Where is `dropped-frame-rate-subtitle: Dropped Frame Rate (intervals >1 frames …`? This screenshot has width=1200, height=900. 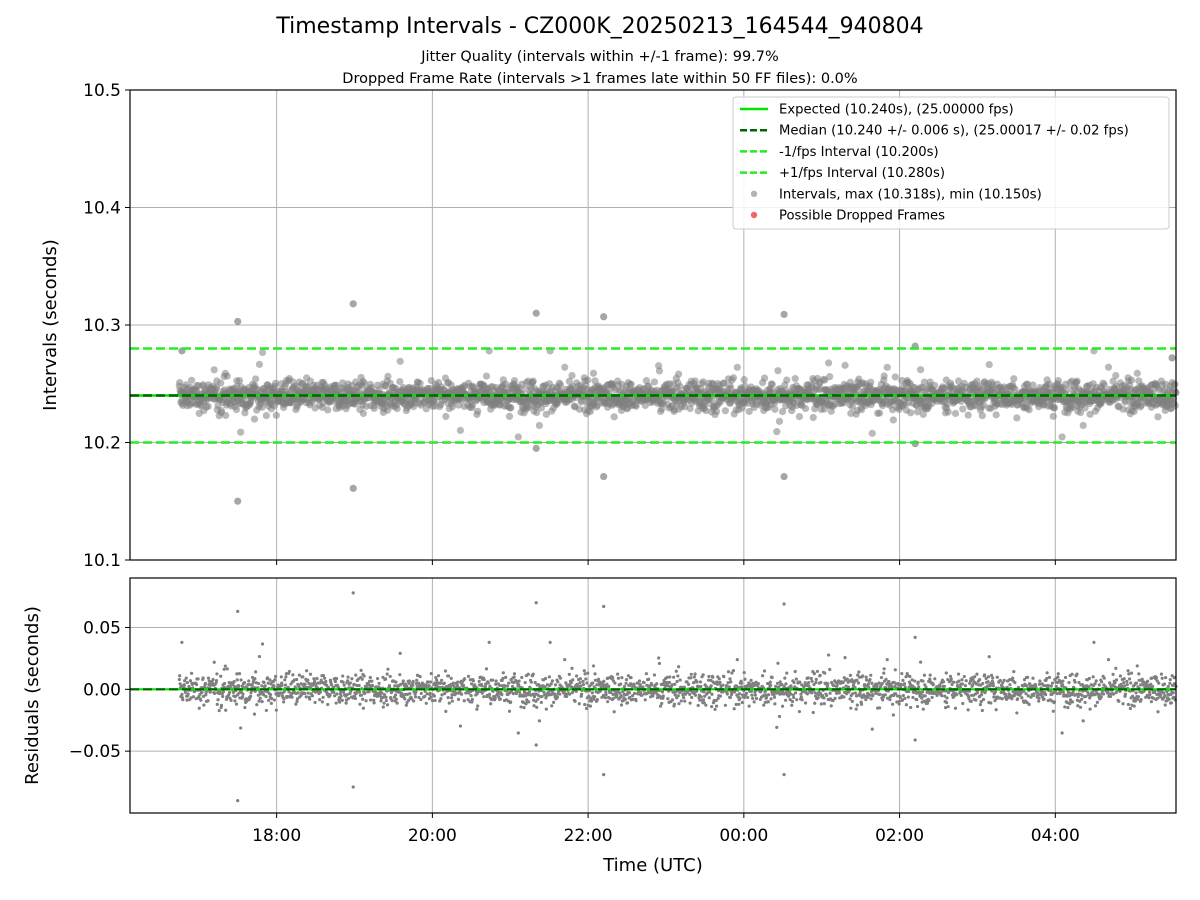
dropped-frame-rate-subtitle: Dropped Frame Rate (intervals >1 frames … is located at coordinates (600, 79).